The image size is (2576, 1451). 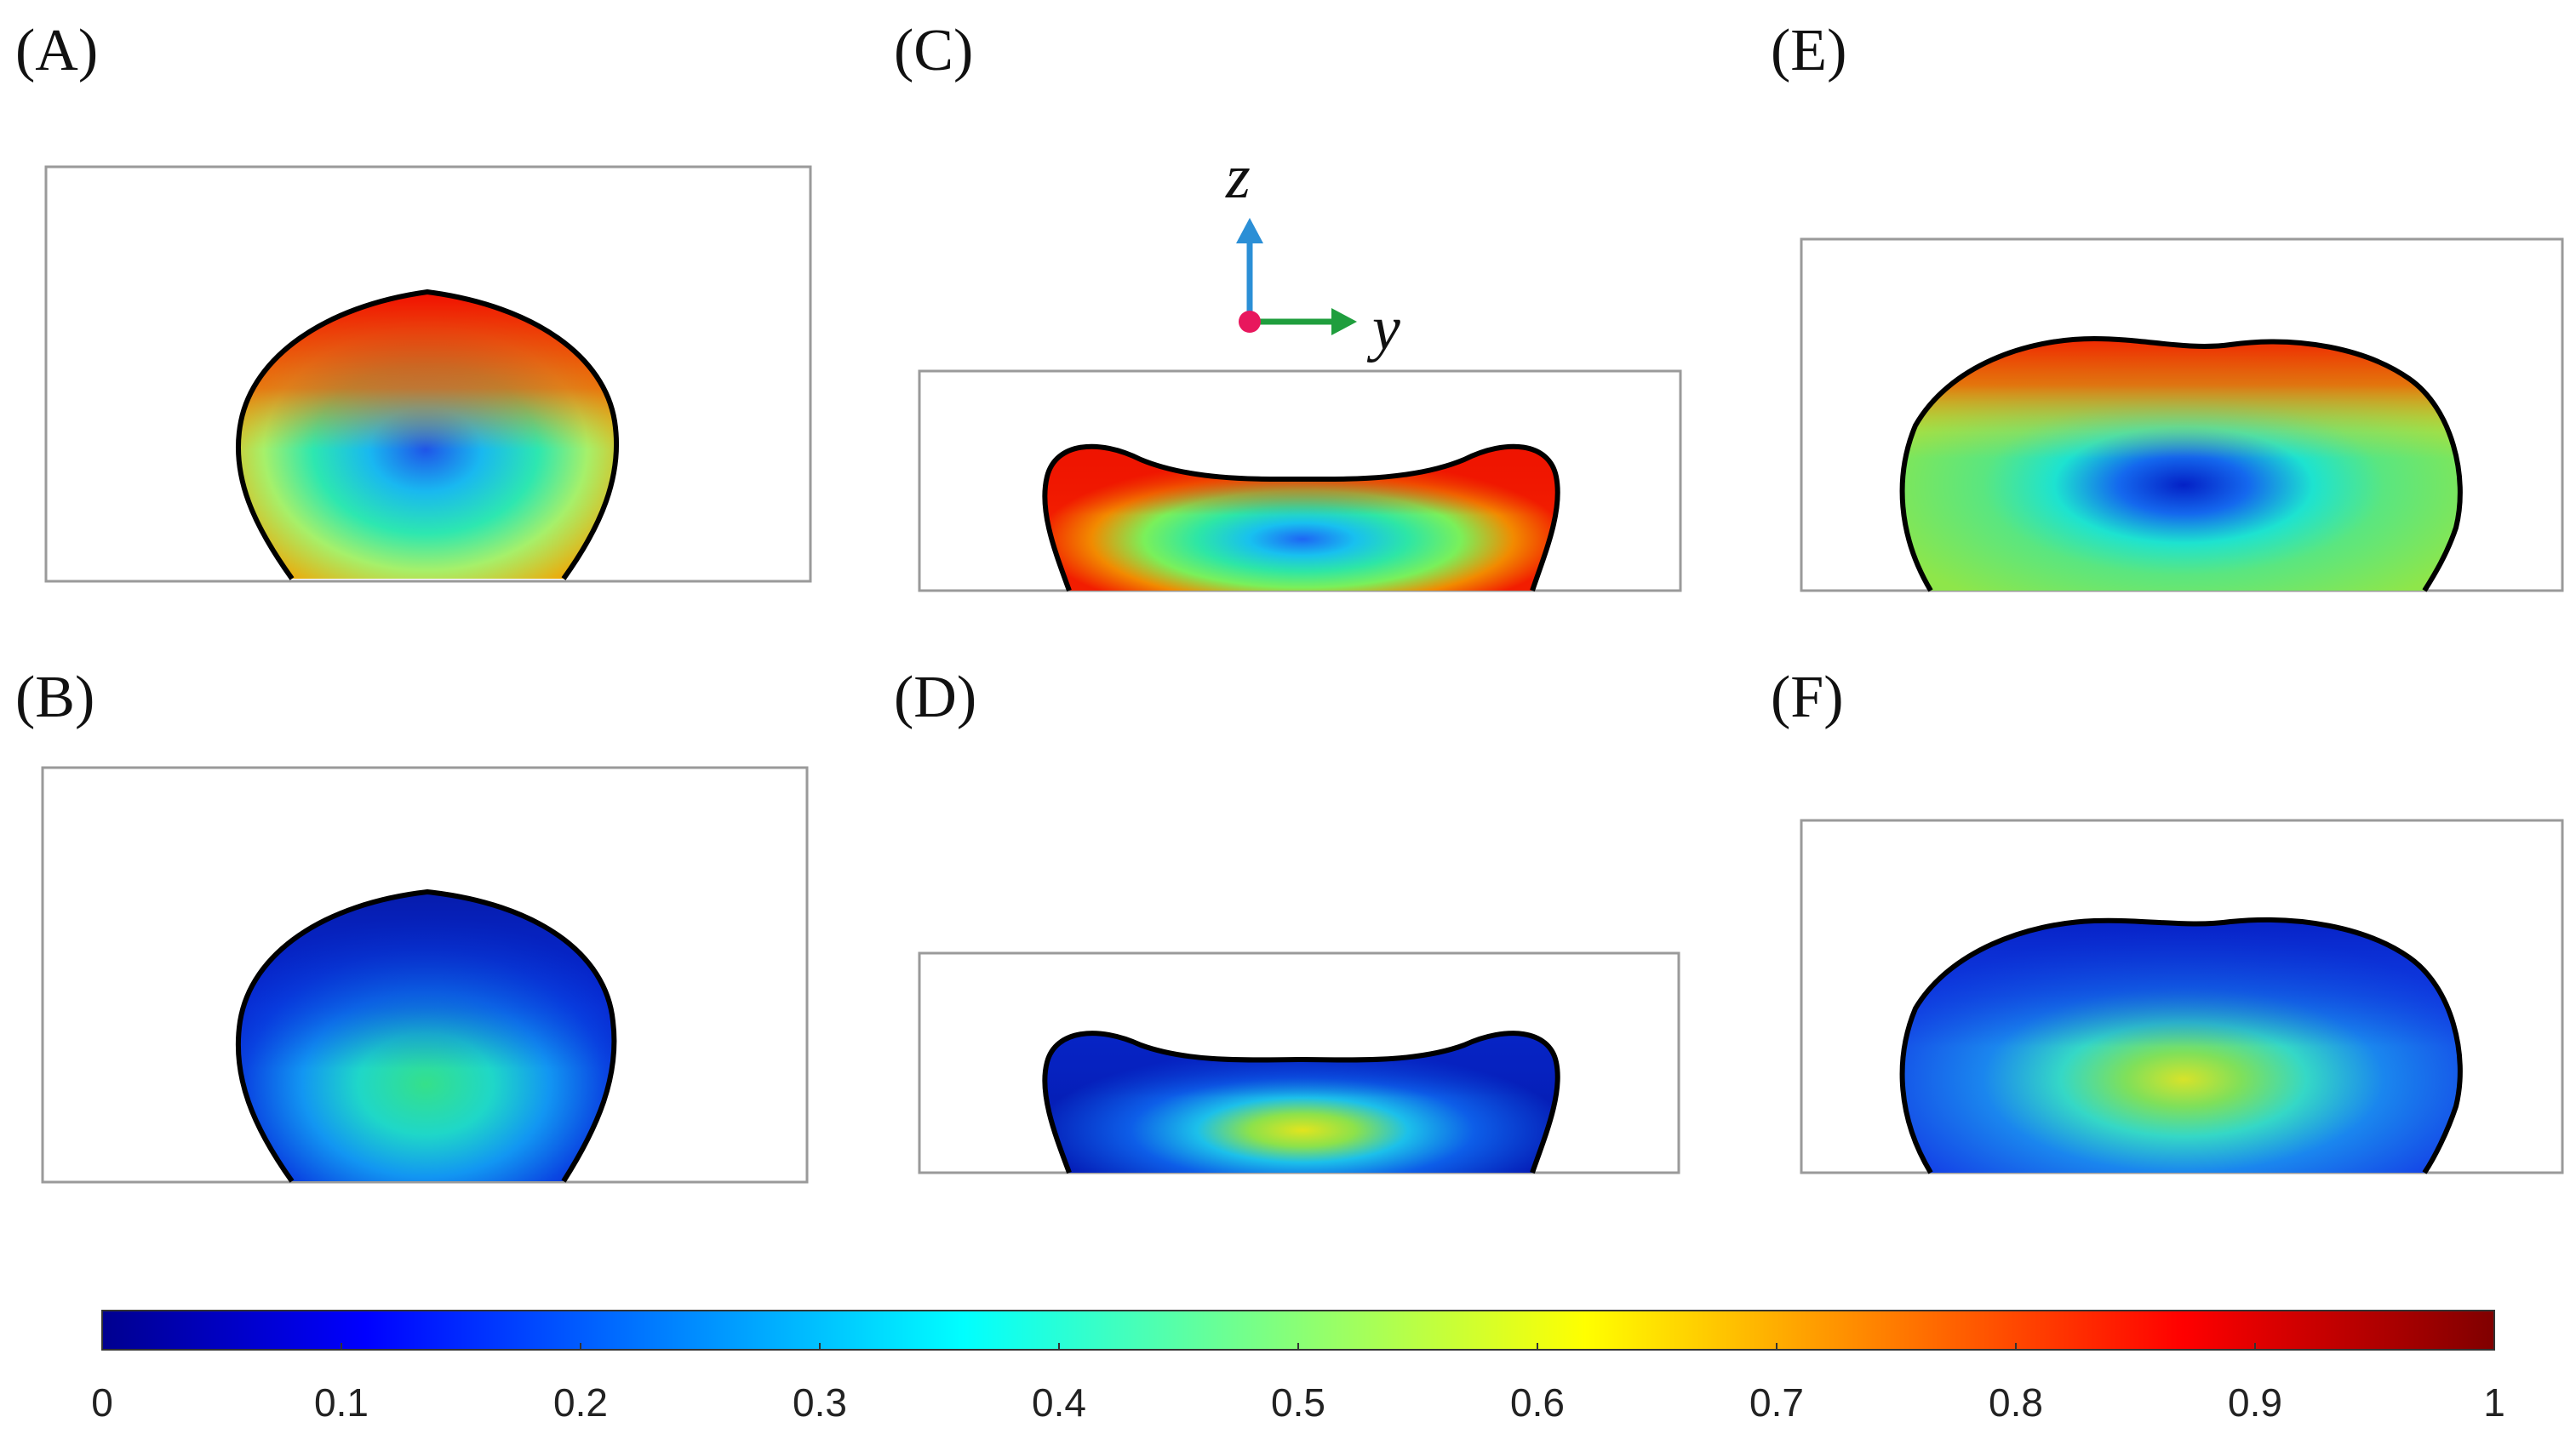 What do you see at coordinates (2167, 305) in the screenshot?
I see `panel-e: (E)` at bounding box center [2167, 305].